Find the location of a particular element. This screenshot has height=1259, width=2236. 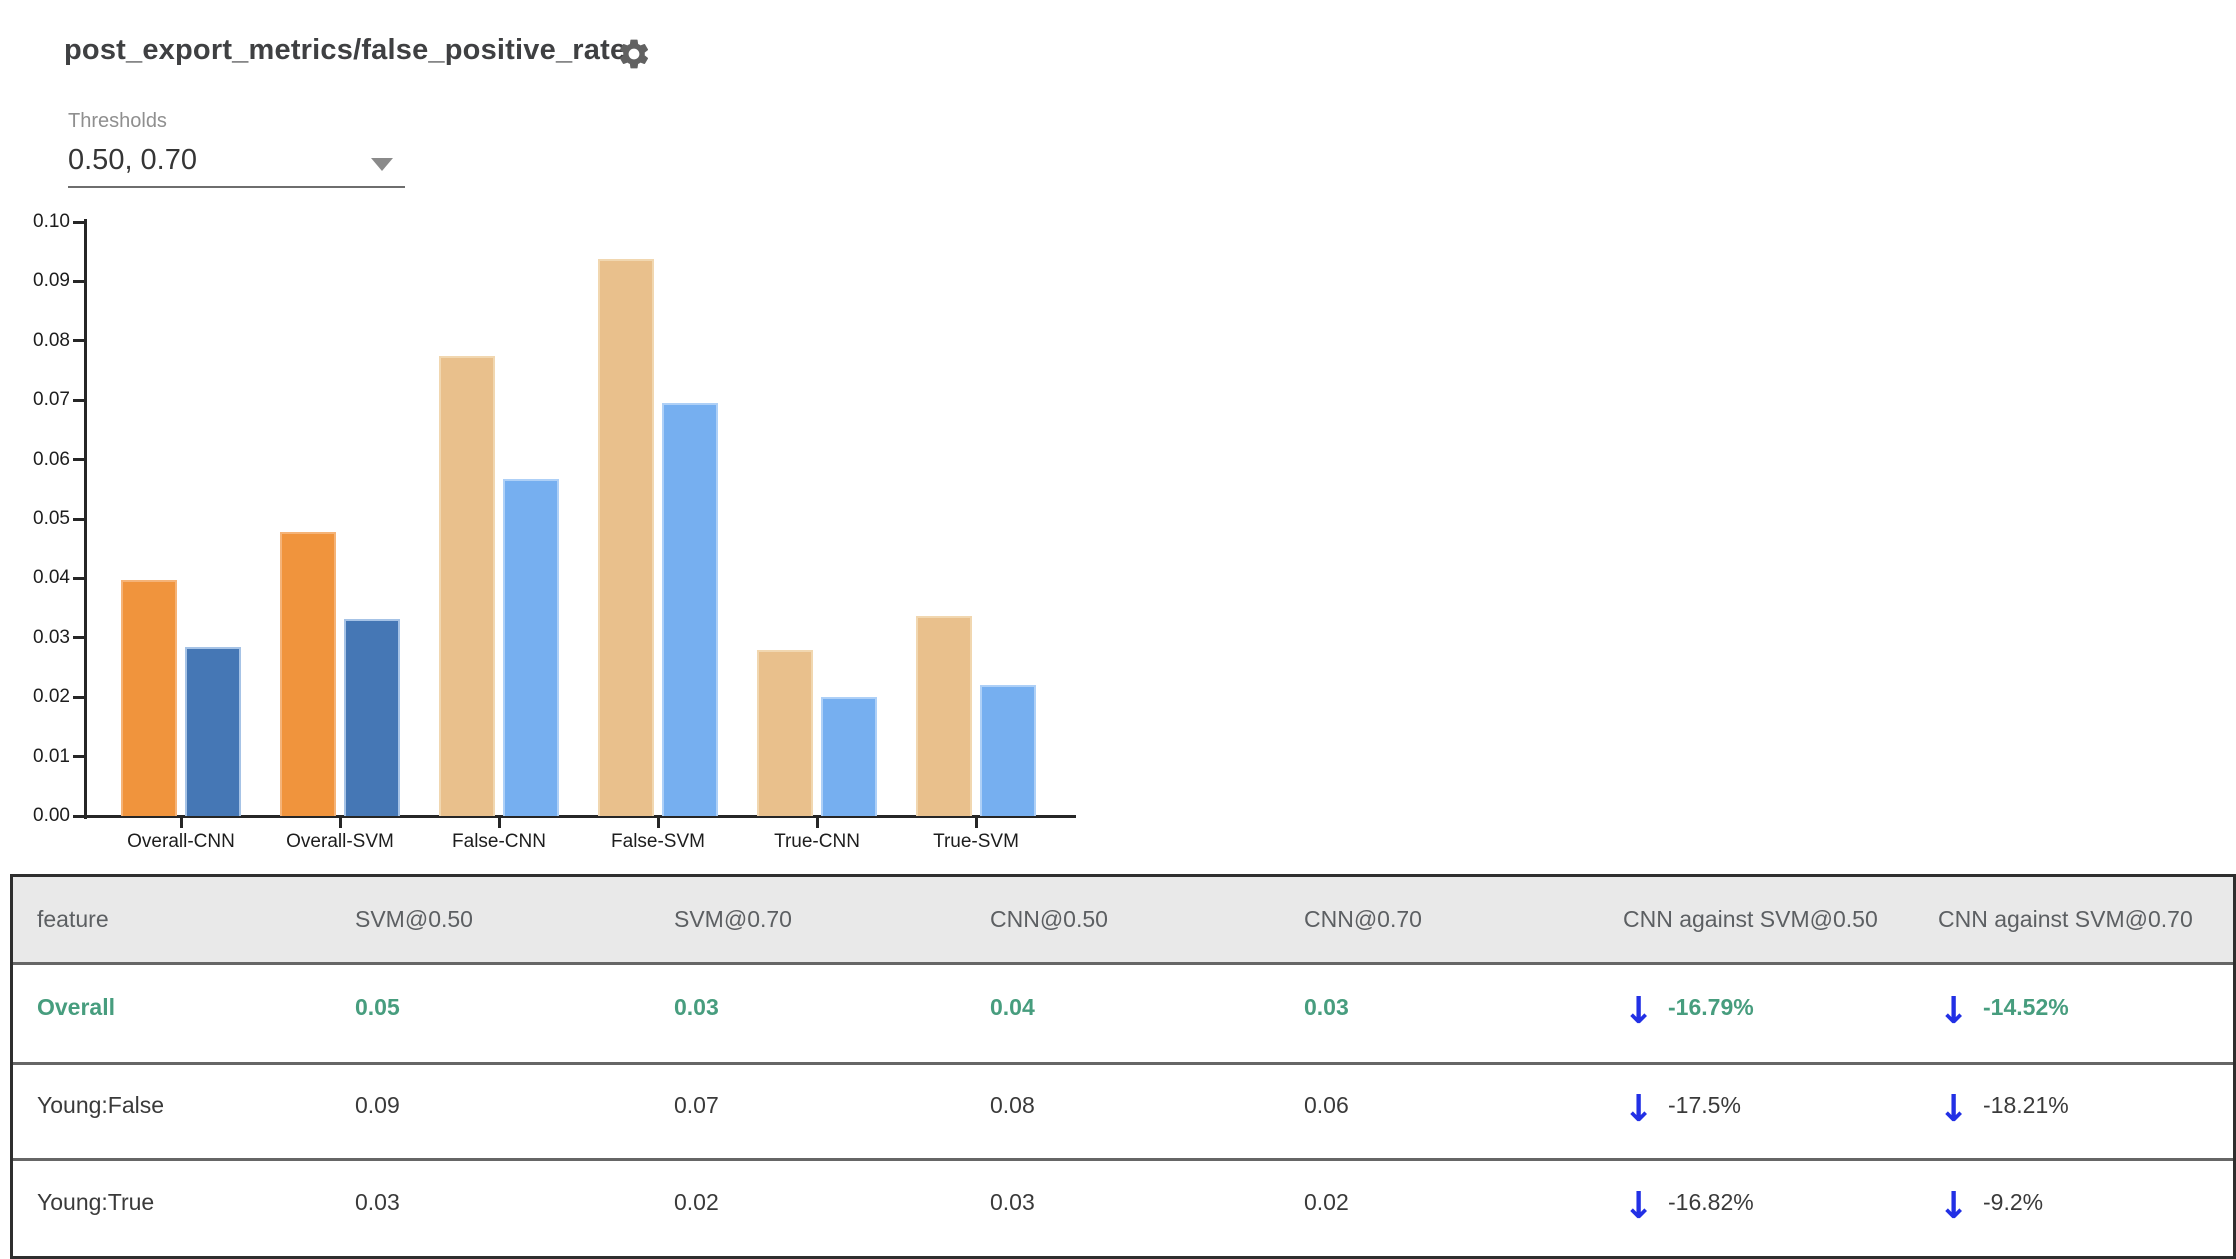

delta-cell: ↓ -17.5% is located at coordinates (1768, 1111).